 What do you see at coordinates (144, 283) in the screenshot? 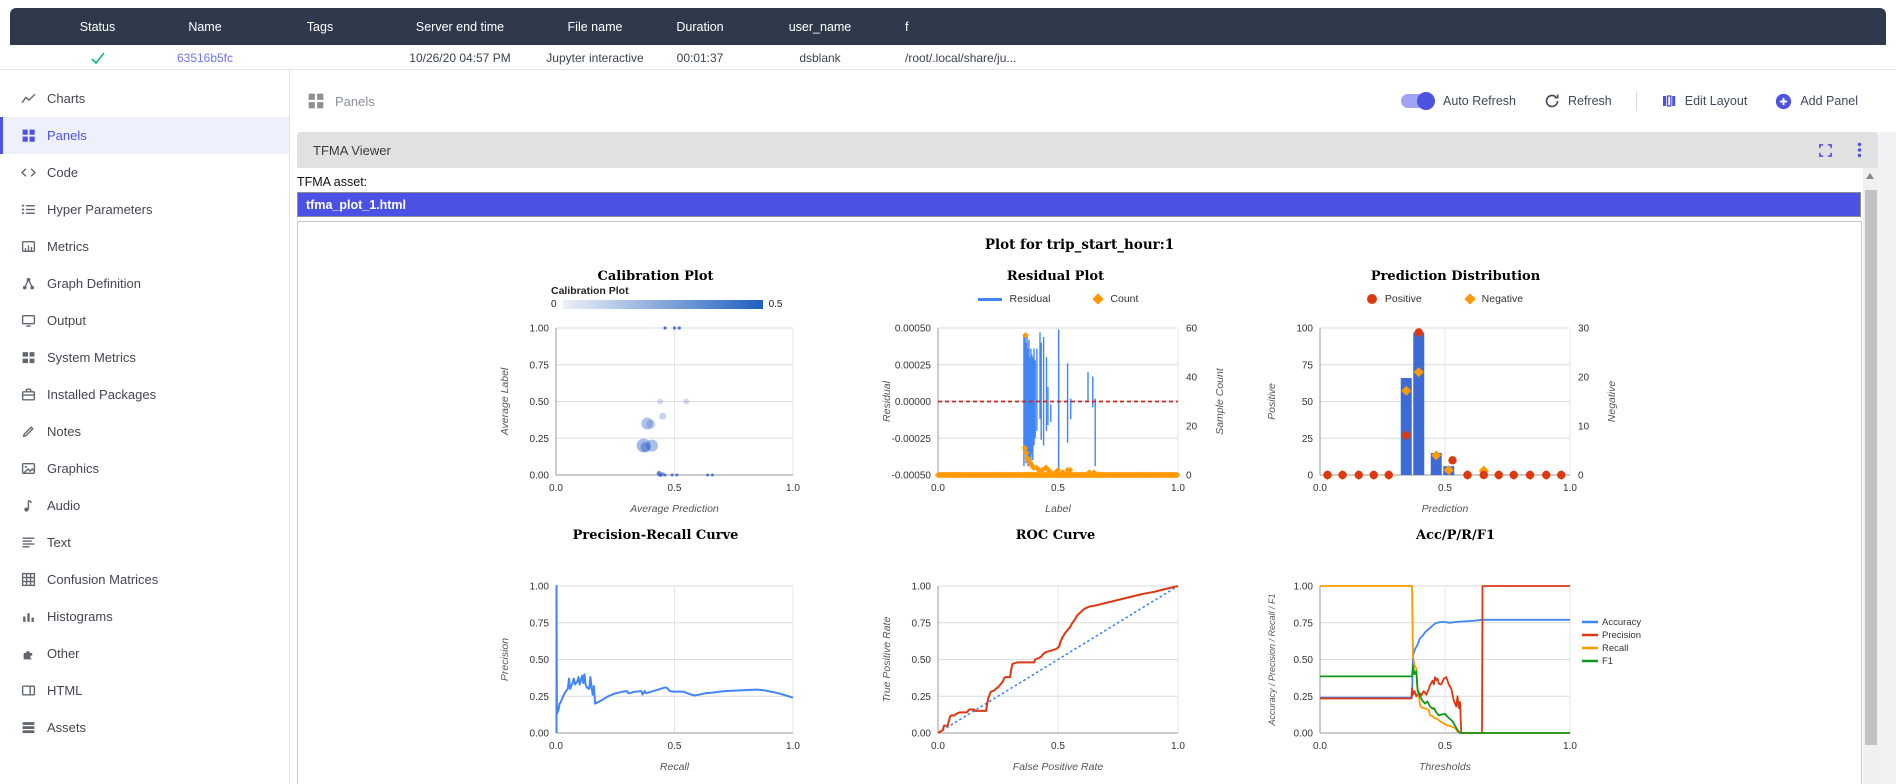
I see `sidebar-item-graph-definition: Graph Definition` at bounding box center [144, 283].